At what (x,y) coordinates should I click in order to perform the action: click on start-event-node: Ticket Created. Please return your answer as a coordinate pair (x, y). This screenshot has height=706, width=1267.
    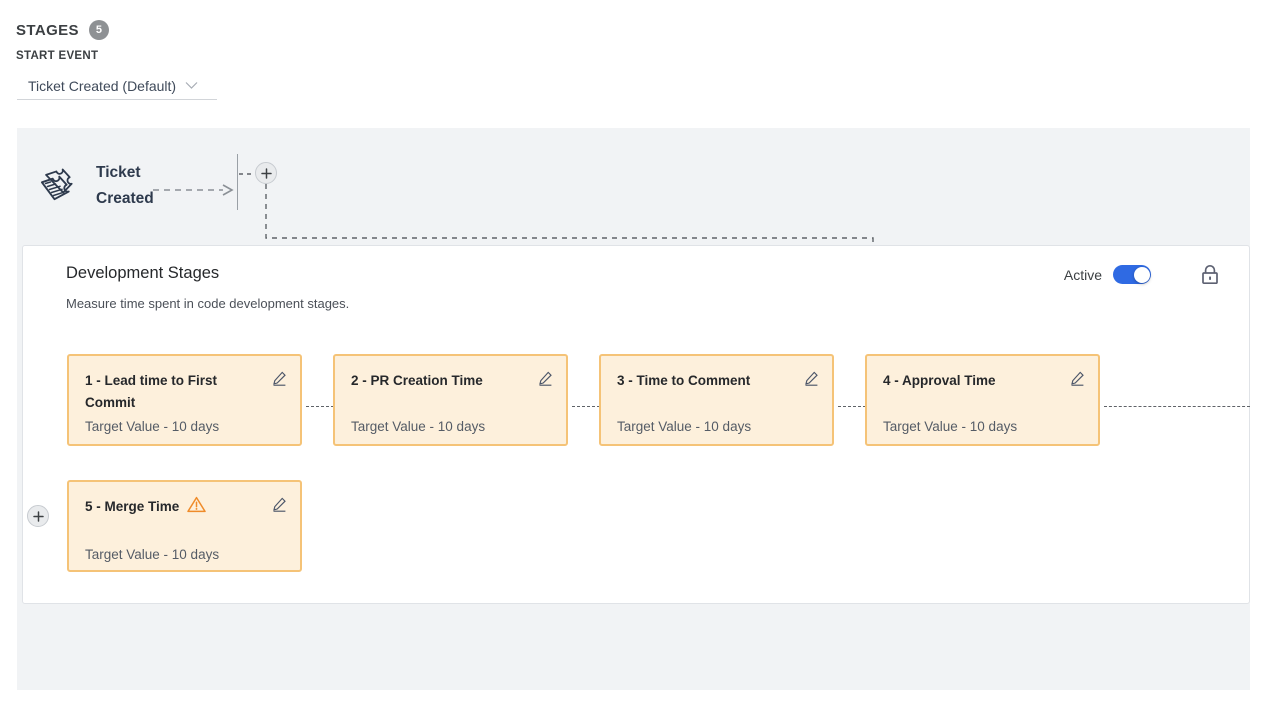
    Looking at the image, I should click on (103, 185).